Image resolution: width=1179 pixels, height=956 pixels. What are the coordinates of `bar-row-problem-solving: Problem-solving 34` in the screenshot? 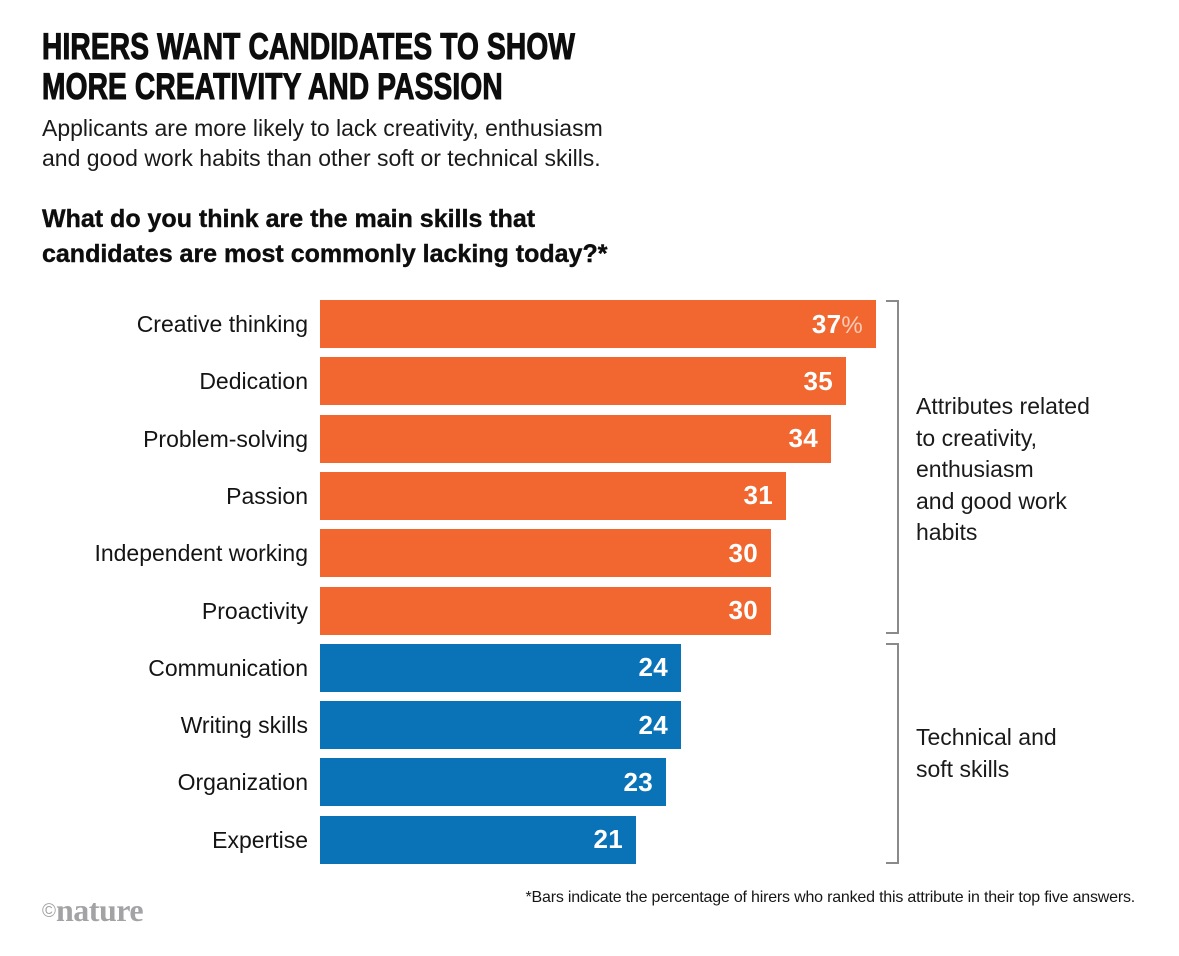 It's located at (589, 438).